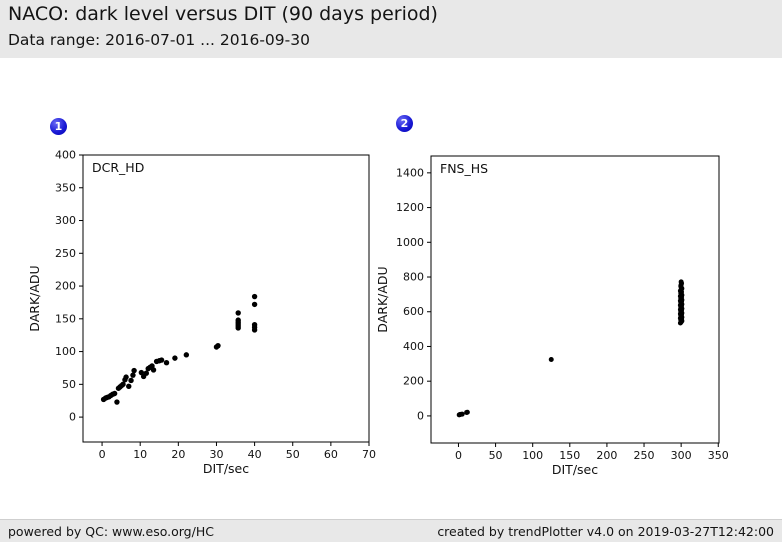 The image size is (782, 542). What do you see at coordinates (410, 242) in the screenshot?
I see `y-tick-label: 1000` at bounding box center [410, 242].